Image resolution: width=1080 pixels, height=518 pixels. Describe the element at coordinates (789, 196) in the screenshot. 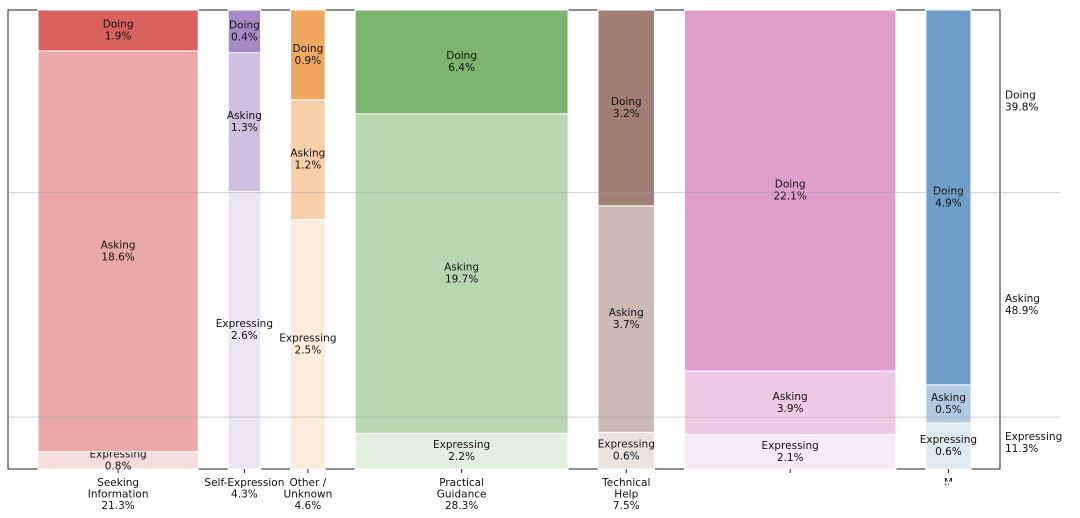

I see `segment-value: 22.1%` at that location.